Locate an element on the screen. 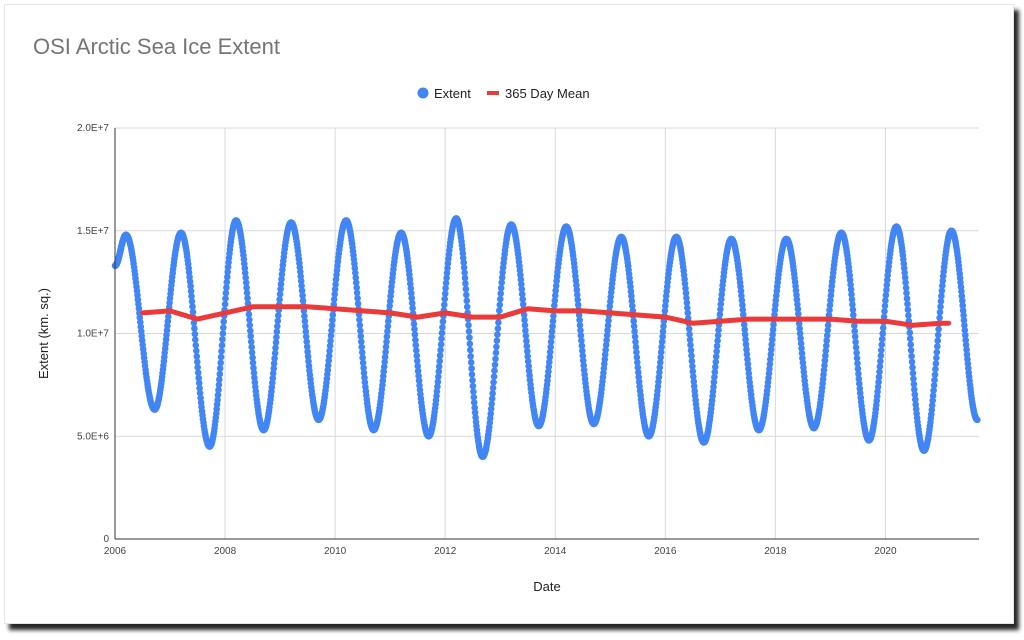 Image resolution: width=1024 pixels, height=640 pixels. x-tick-label: 2008 is located at coordinates (225, 551).